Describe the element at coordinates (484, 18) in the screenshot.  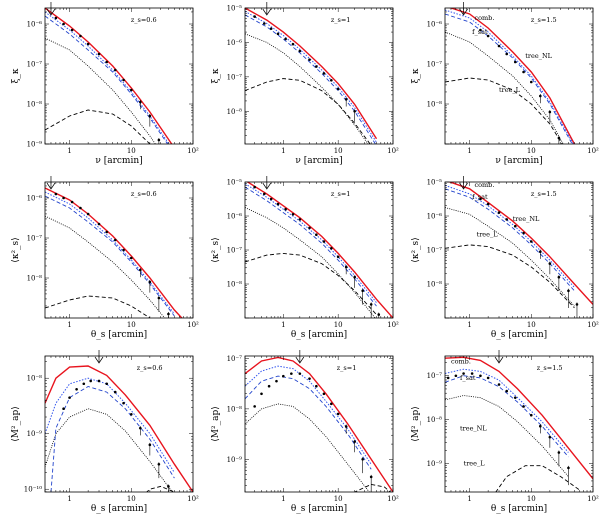
I see `curve-annotation: comb.` at that location.